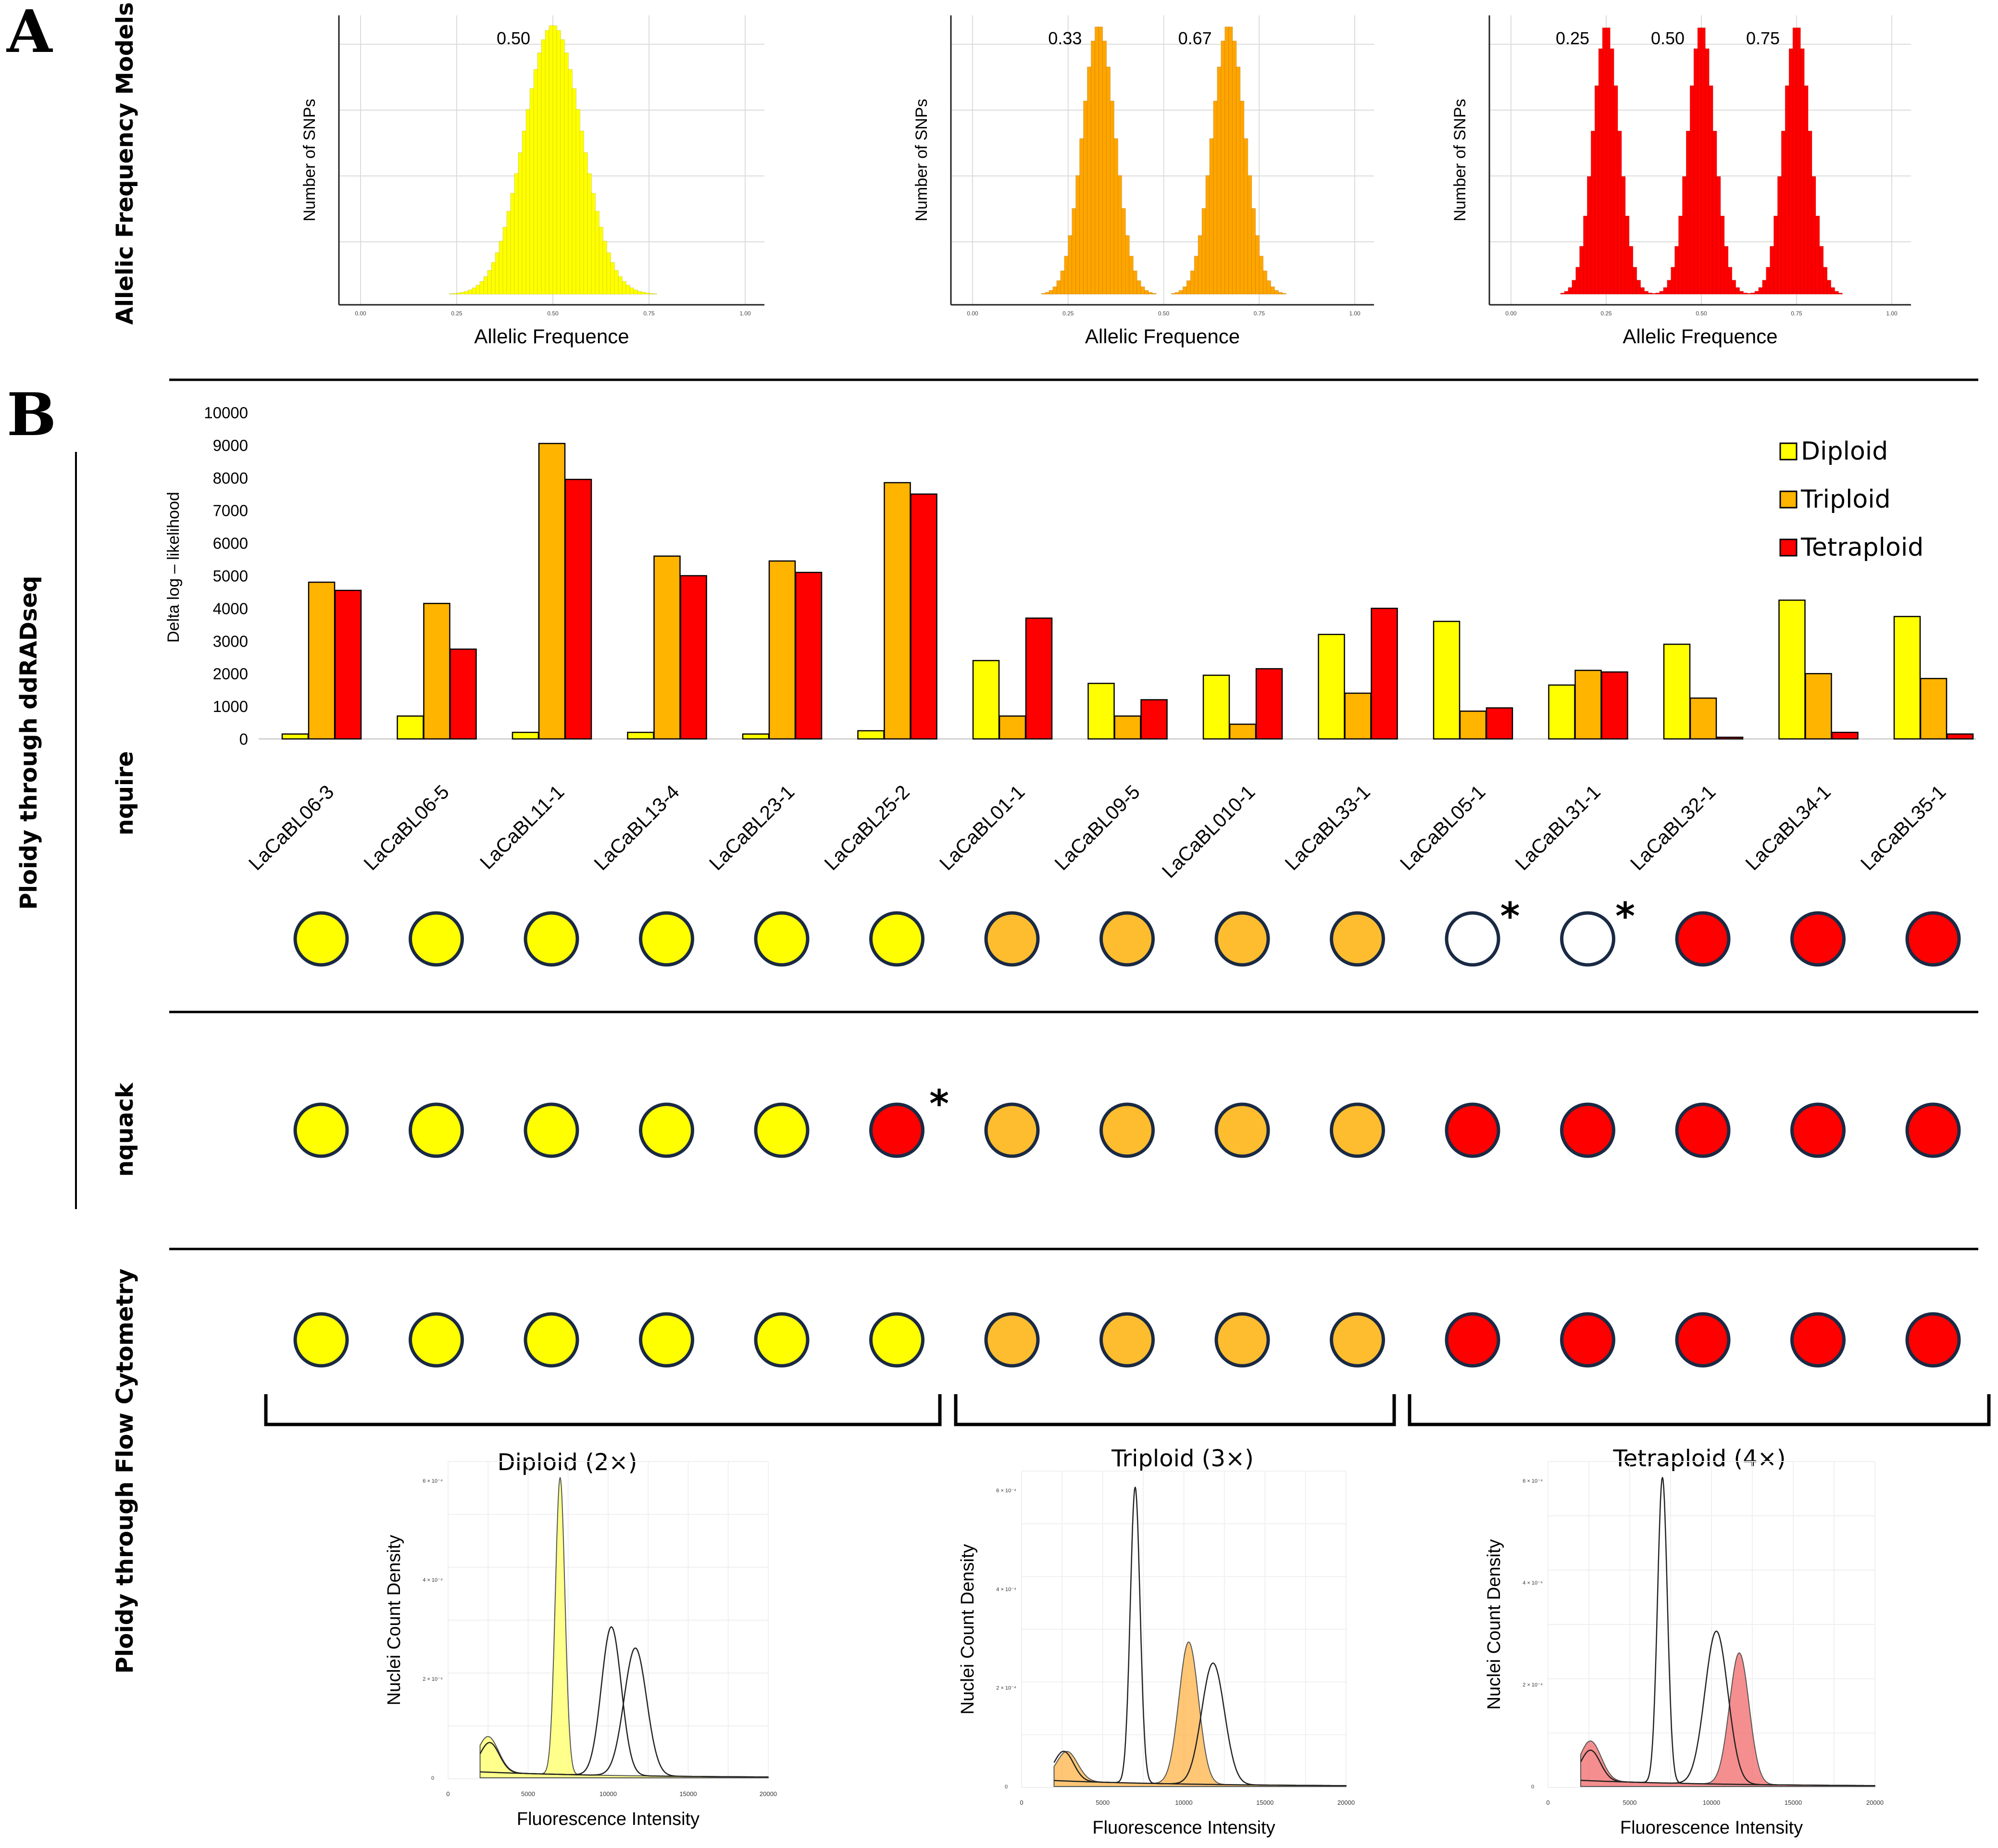 The image size is (1998, 1848). I want to click on bar-category-label: LaCaBL25-2, so click(867, 827).